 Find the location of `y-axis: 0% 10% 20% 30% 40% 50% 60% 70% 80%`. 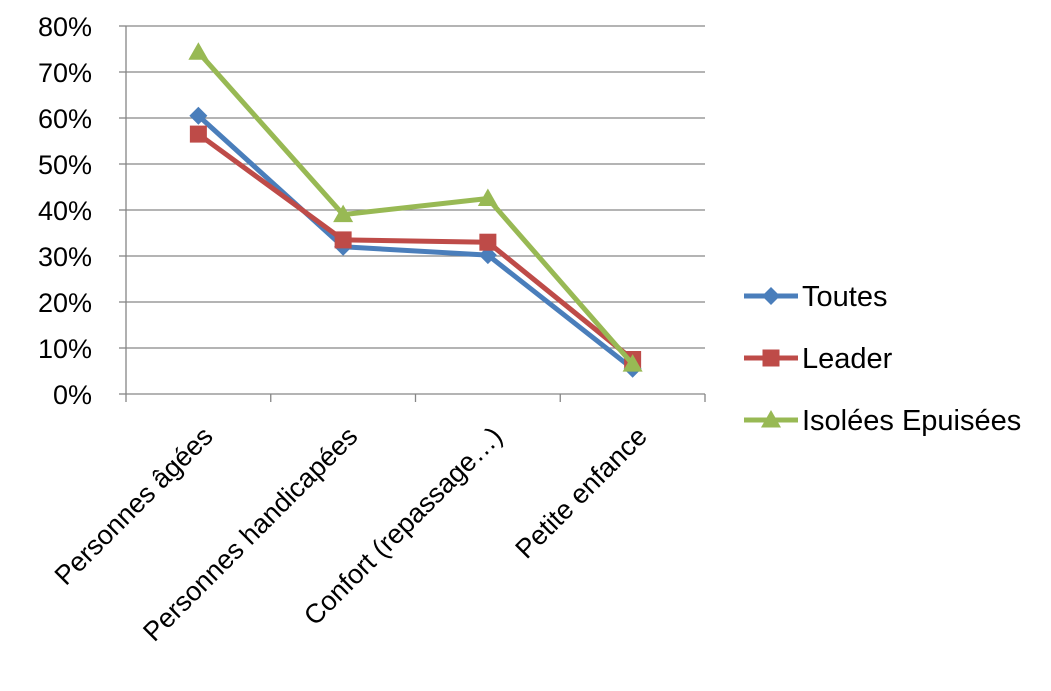

y-axis: 0% 10% 20% 30% 40% 50% 60% 70% 80% is located at coordinates (82, 211).